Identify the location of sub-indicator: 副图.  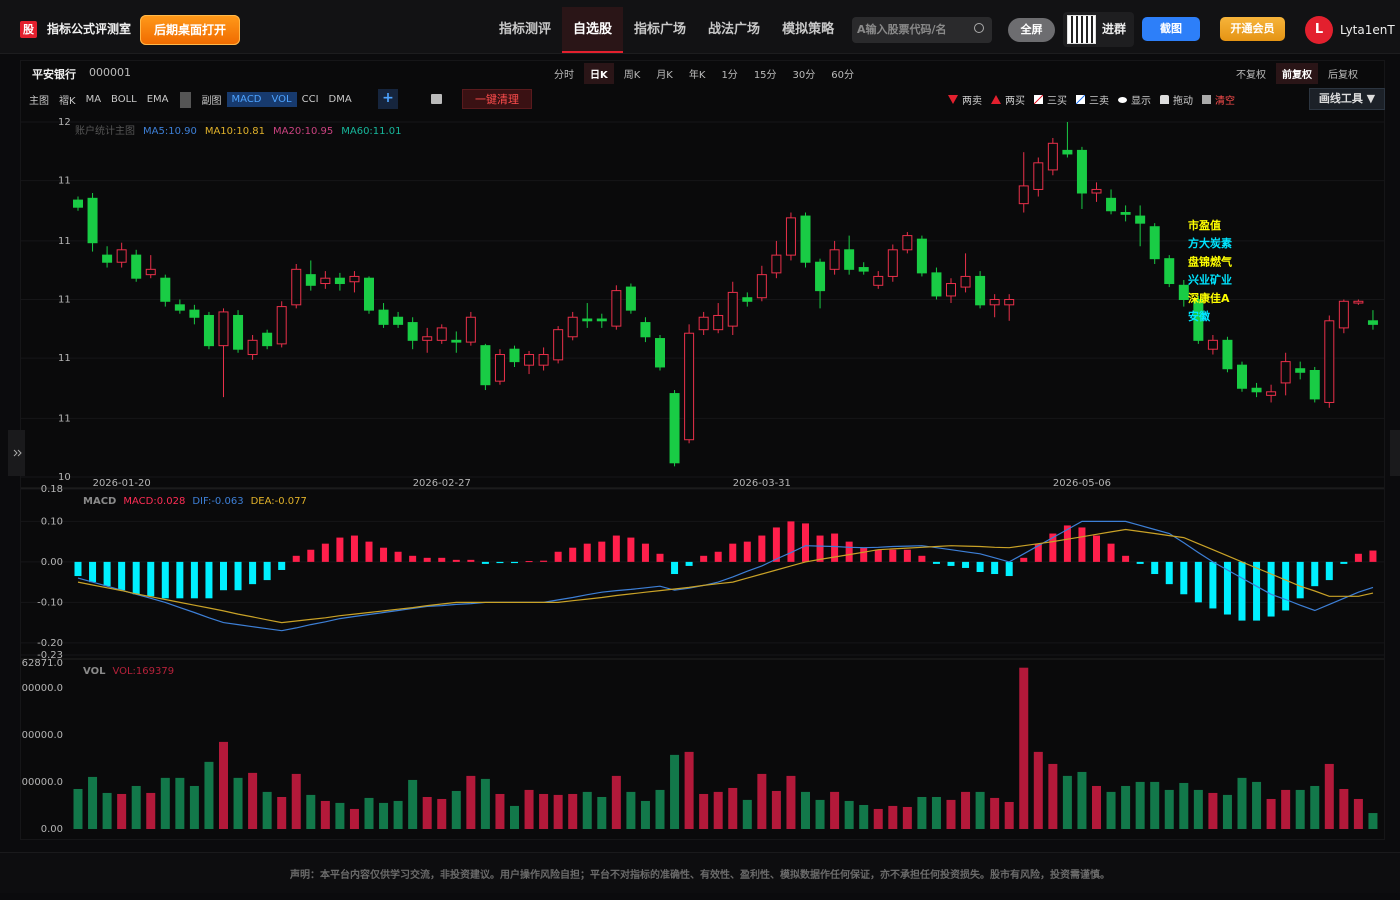
(211, 101).